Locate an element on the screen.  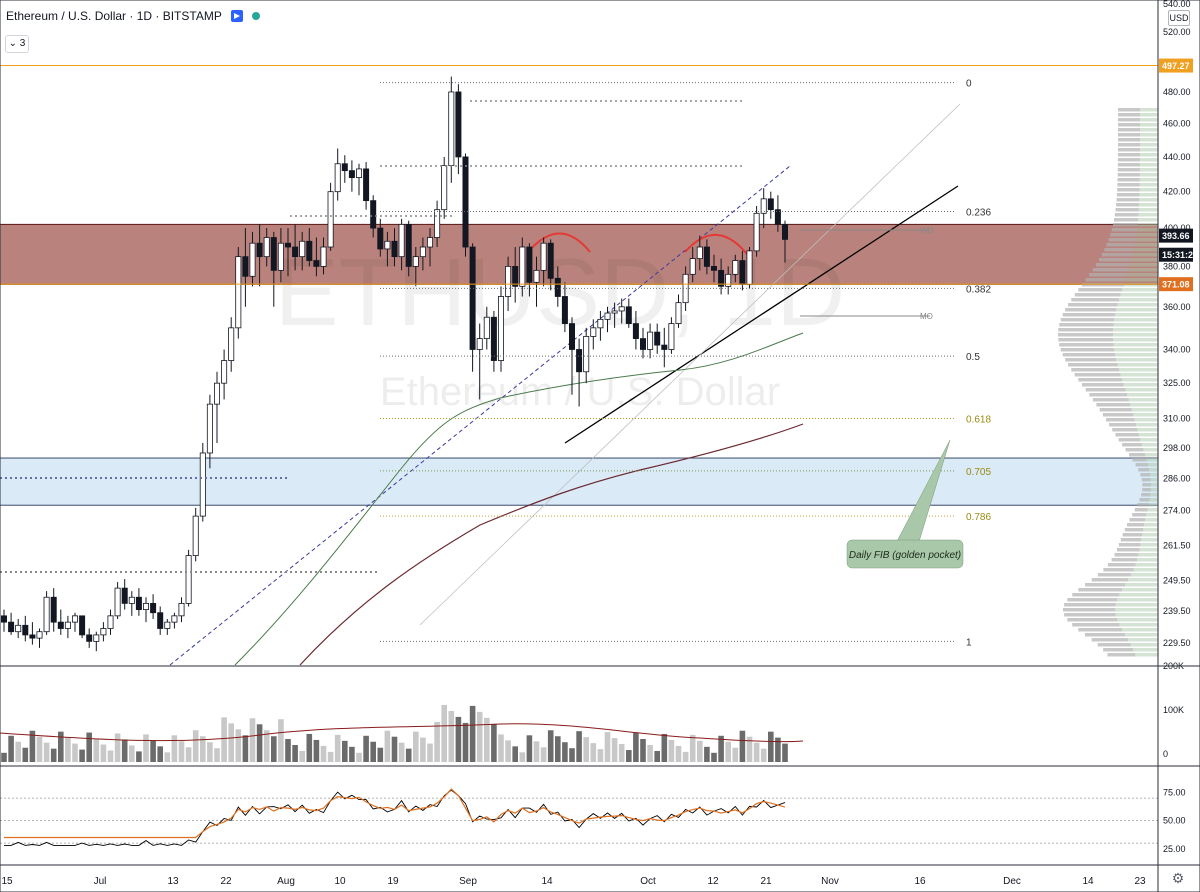
chevron-down-icon: ⌄ is located at coordinates (13, 43).